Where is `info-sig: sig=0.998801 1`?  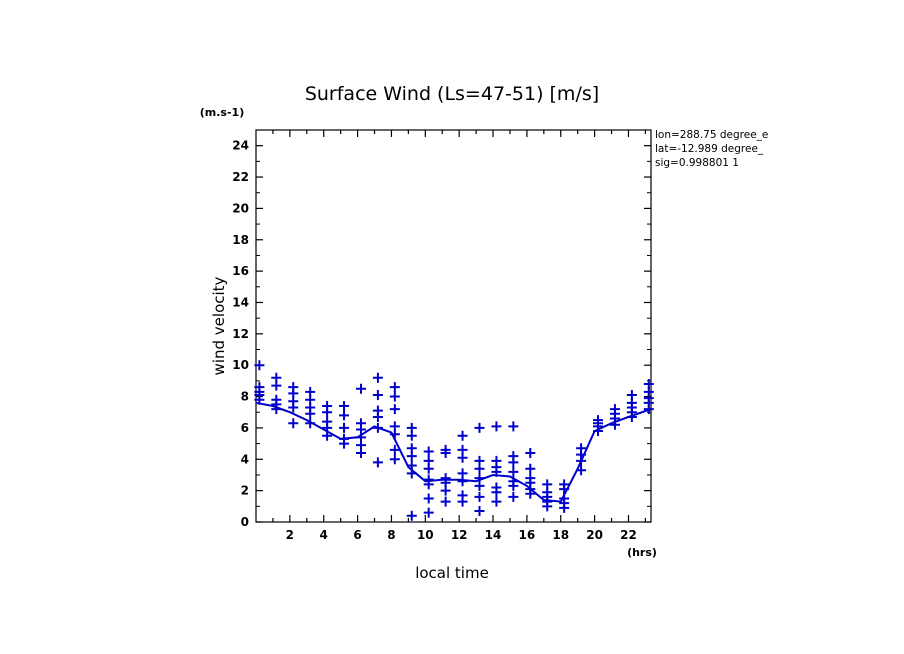 info-sig: sig=0.998801 1 is located at coordinates (697, 163).